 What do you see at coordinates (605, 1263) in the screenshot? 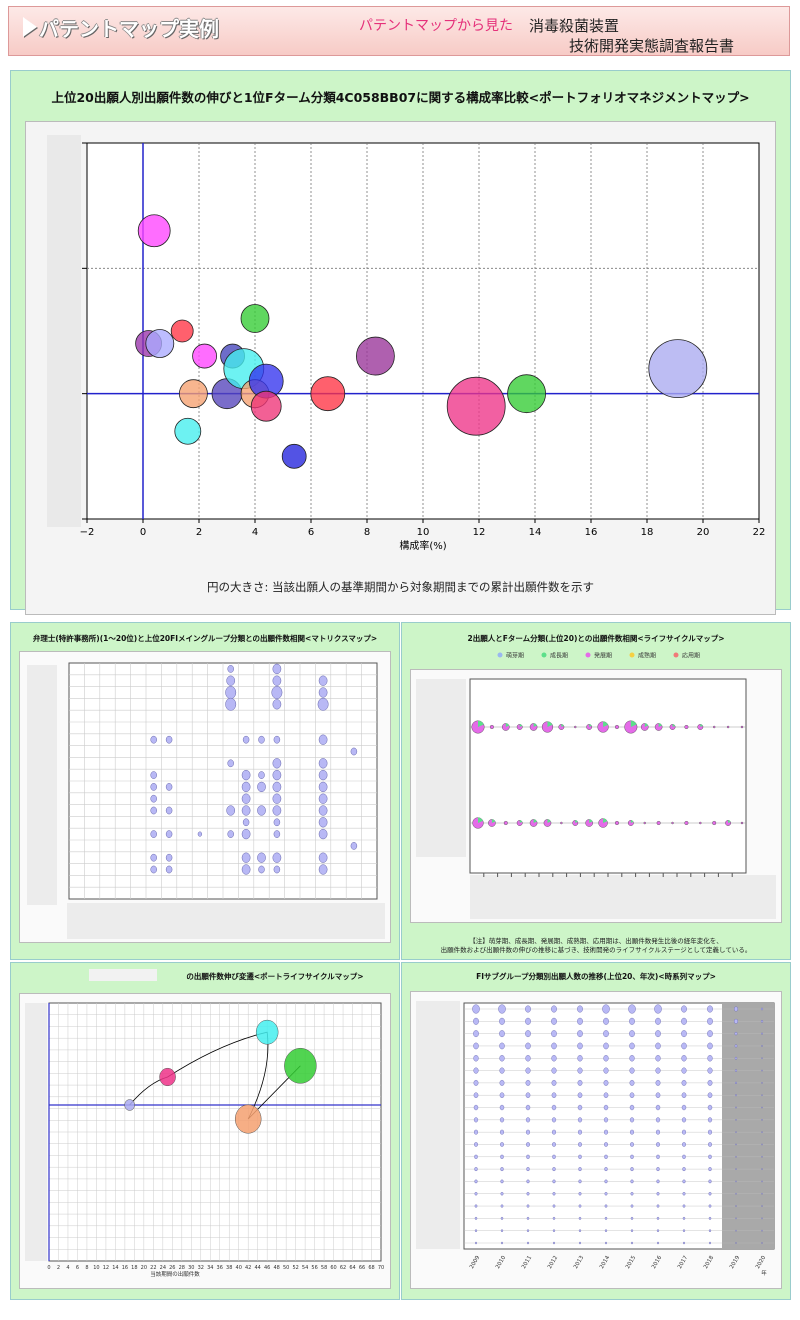
I see `x-tick-label: 2014` at bounding box center [605, 1263].